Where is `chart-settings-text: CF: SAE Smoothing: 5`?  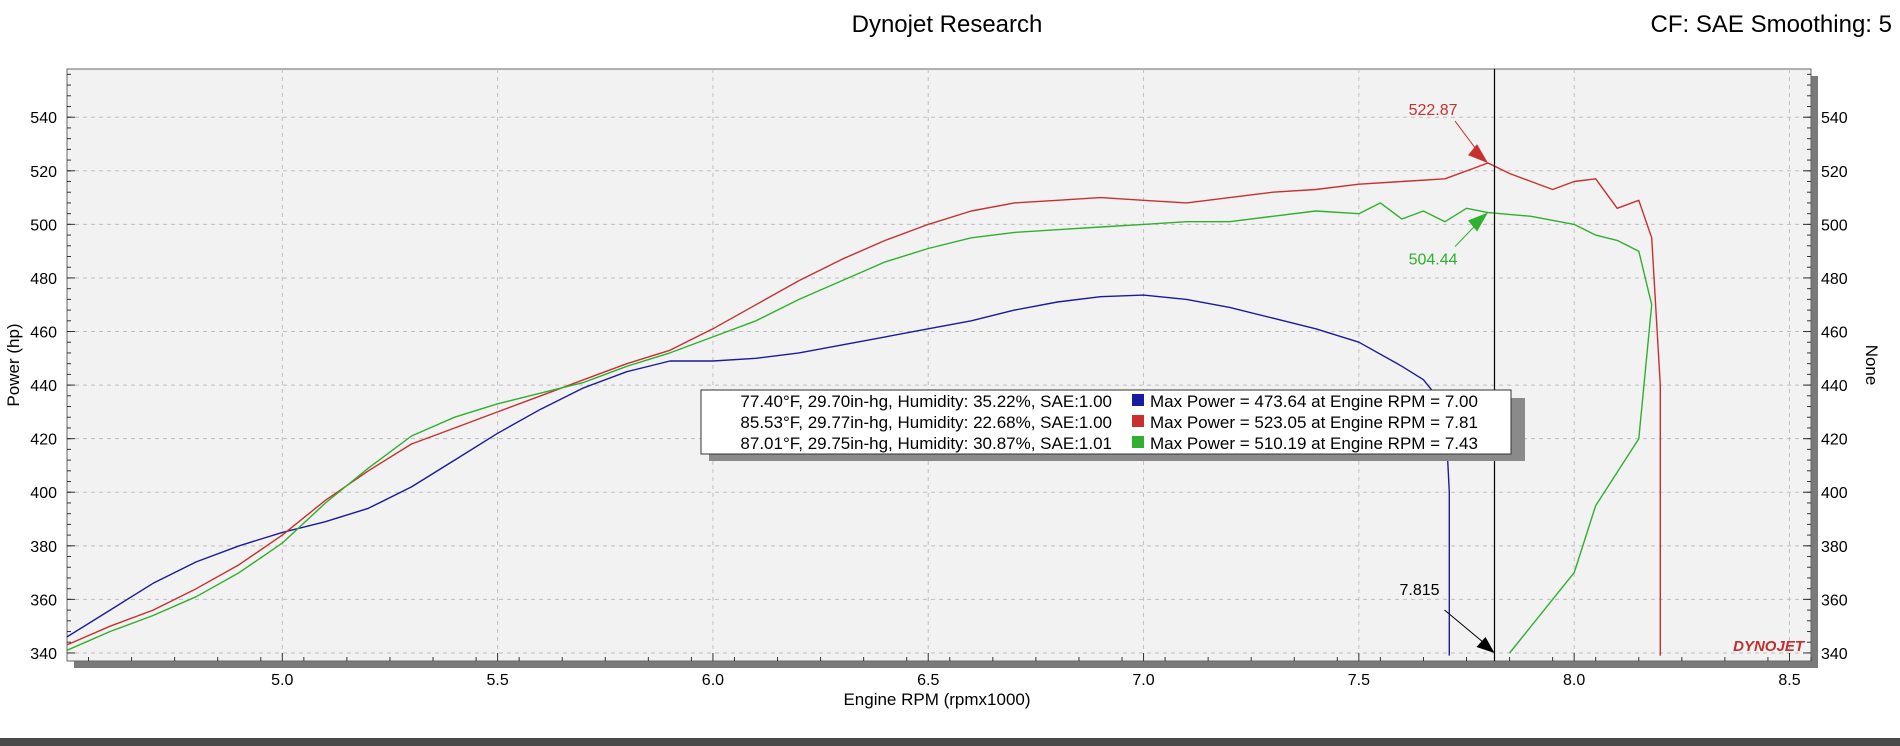 chart-settings-text: CF: SAE Smoothing: 5 is located at coordinates (1771, 24).